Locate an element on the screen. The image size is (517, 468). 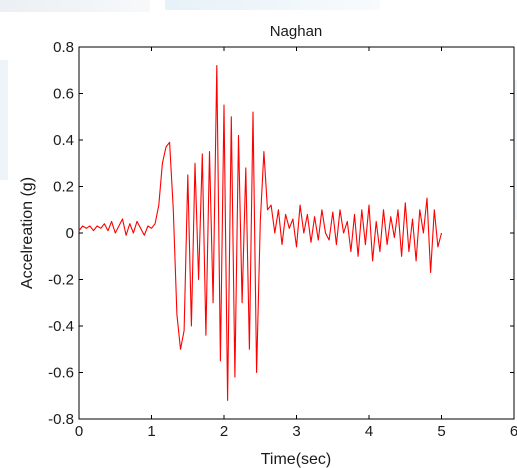
y-tick-label: -0.4 is located at coordinates (61, 326).